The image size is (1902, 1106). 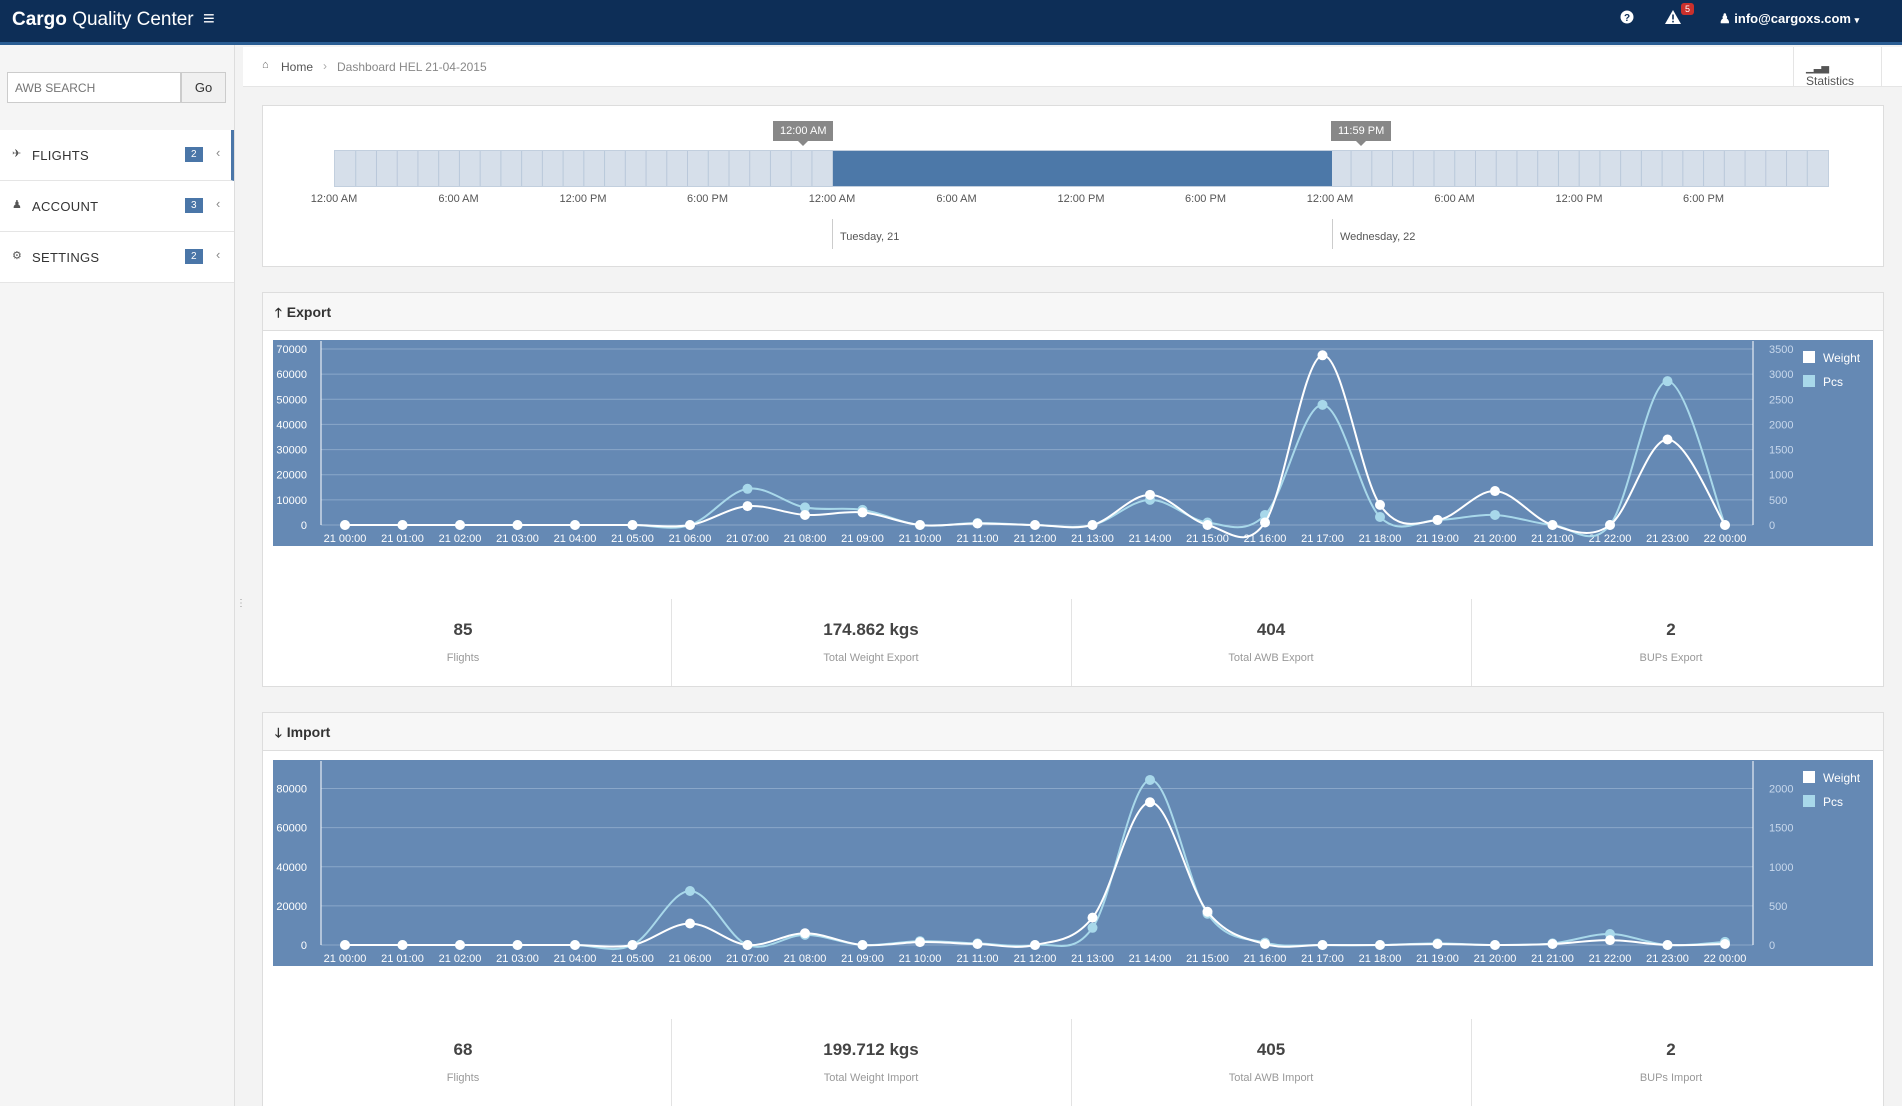 What do you see at coordinates (1271, 1062) in the screenshot?
I see `stat-total-awb: 405 Total AWB Import` at bounding box center [1271, 1062].